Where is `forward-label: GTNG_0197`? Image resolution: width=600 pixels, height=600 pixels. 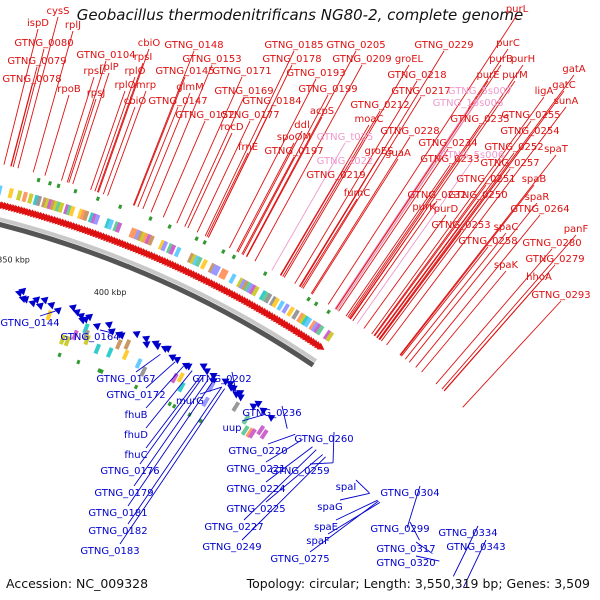
forward-label: GTNG_0197 is located at coordinates (293, 151).